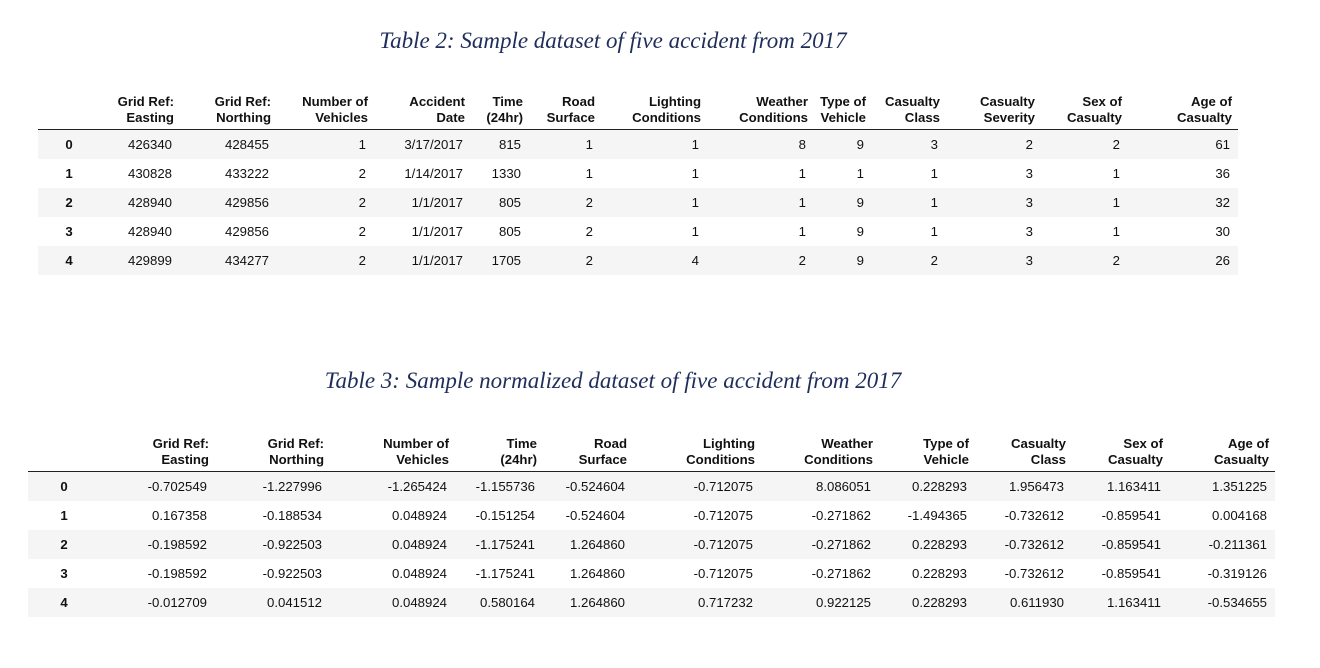  What do you see at coordinates (505, 544) in the screenshot?
I see `table-cell: -1.175241` at bounding box center [505, 544].